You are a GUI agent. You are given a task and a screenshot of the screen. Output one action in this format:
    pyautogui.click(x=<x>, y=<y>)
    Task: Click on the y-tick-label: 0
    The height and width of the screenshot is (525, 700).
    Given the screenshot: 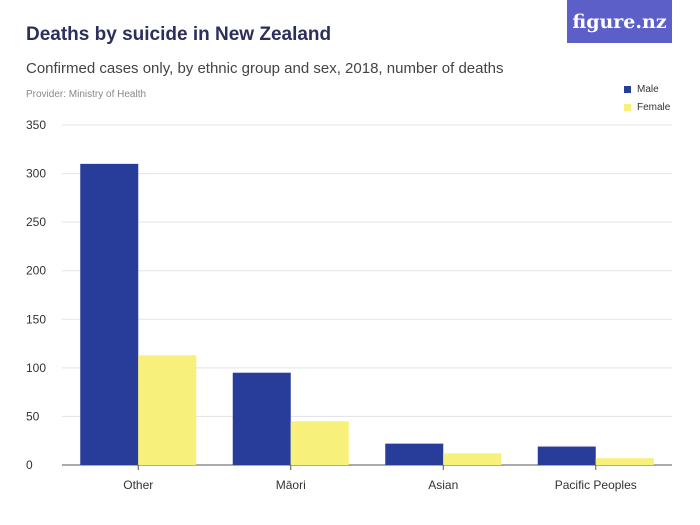 What is the action you would take?
    pyautogui.click(x=29, y=465)
    